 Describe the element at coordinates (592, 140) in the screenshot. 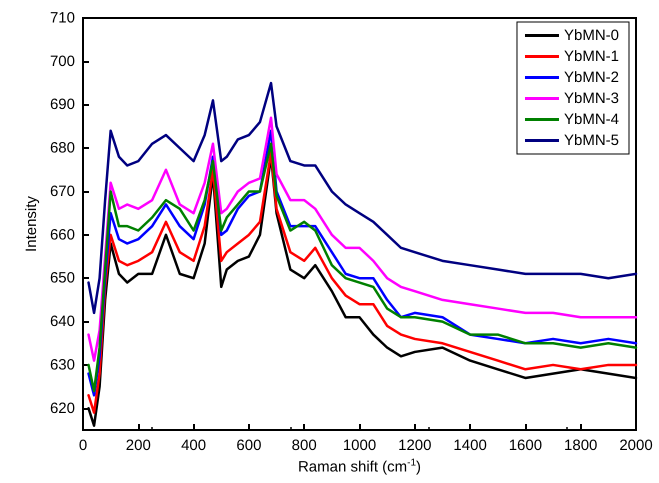

I see `legend-label: YbMN-5` at that location.